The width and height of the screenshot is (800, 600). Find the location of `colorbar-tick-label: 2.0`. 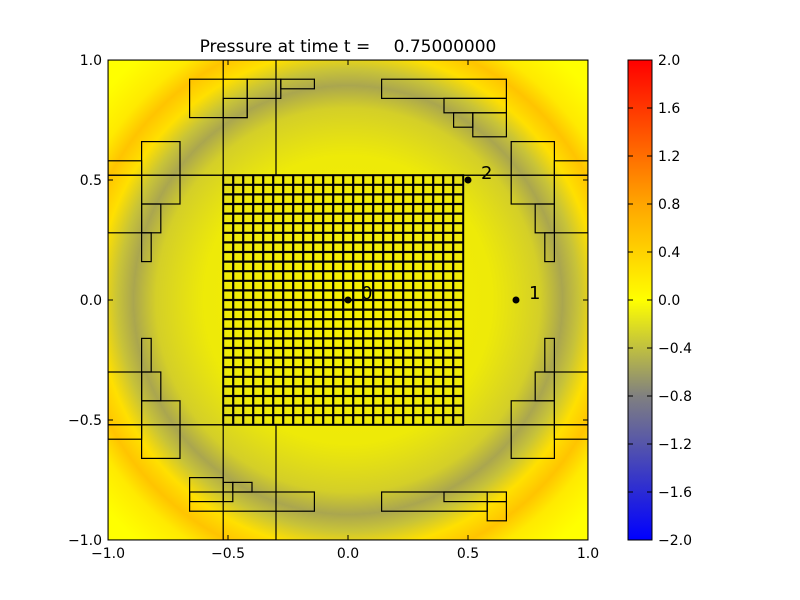

colorbar-tick-label: 2.0 is located at coordinates (669, 61).